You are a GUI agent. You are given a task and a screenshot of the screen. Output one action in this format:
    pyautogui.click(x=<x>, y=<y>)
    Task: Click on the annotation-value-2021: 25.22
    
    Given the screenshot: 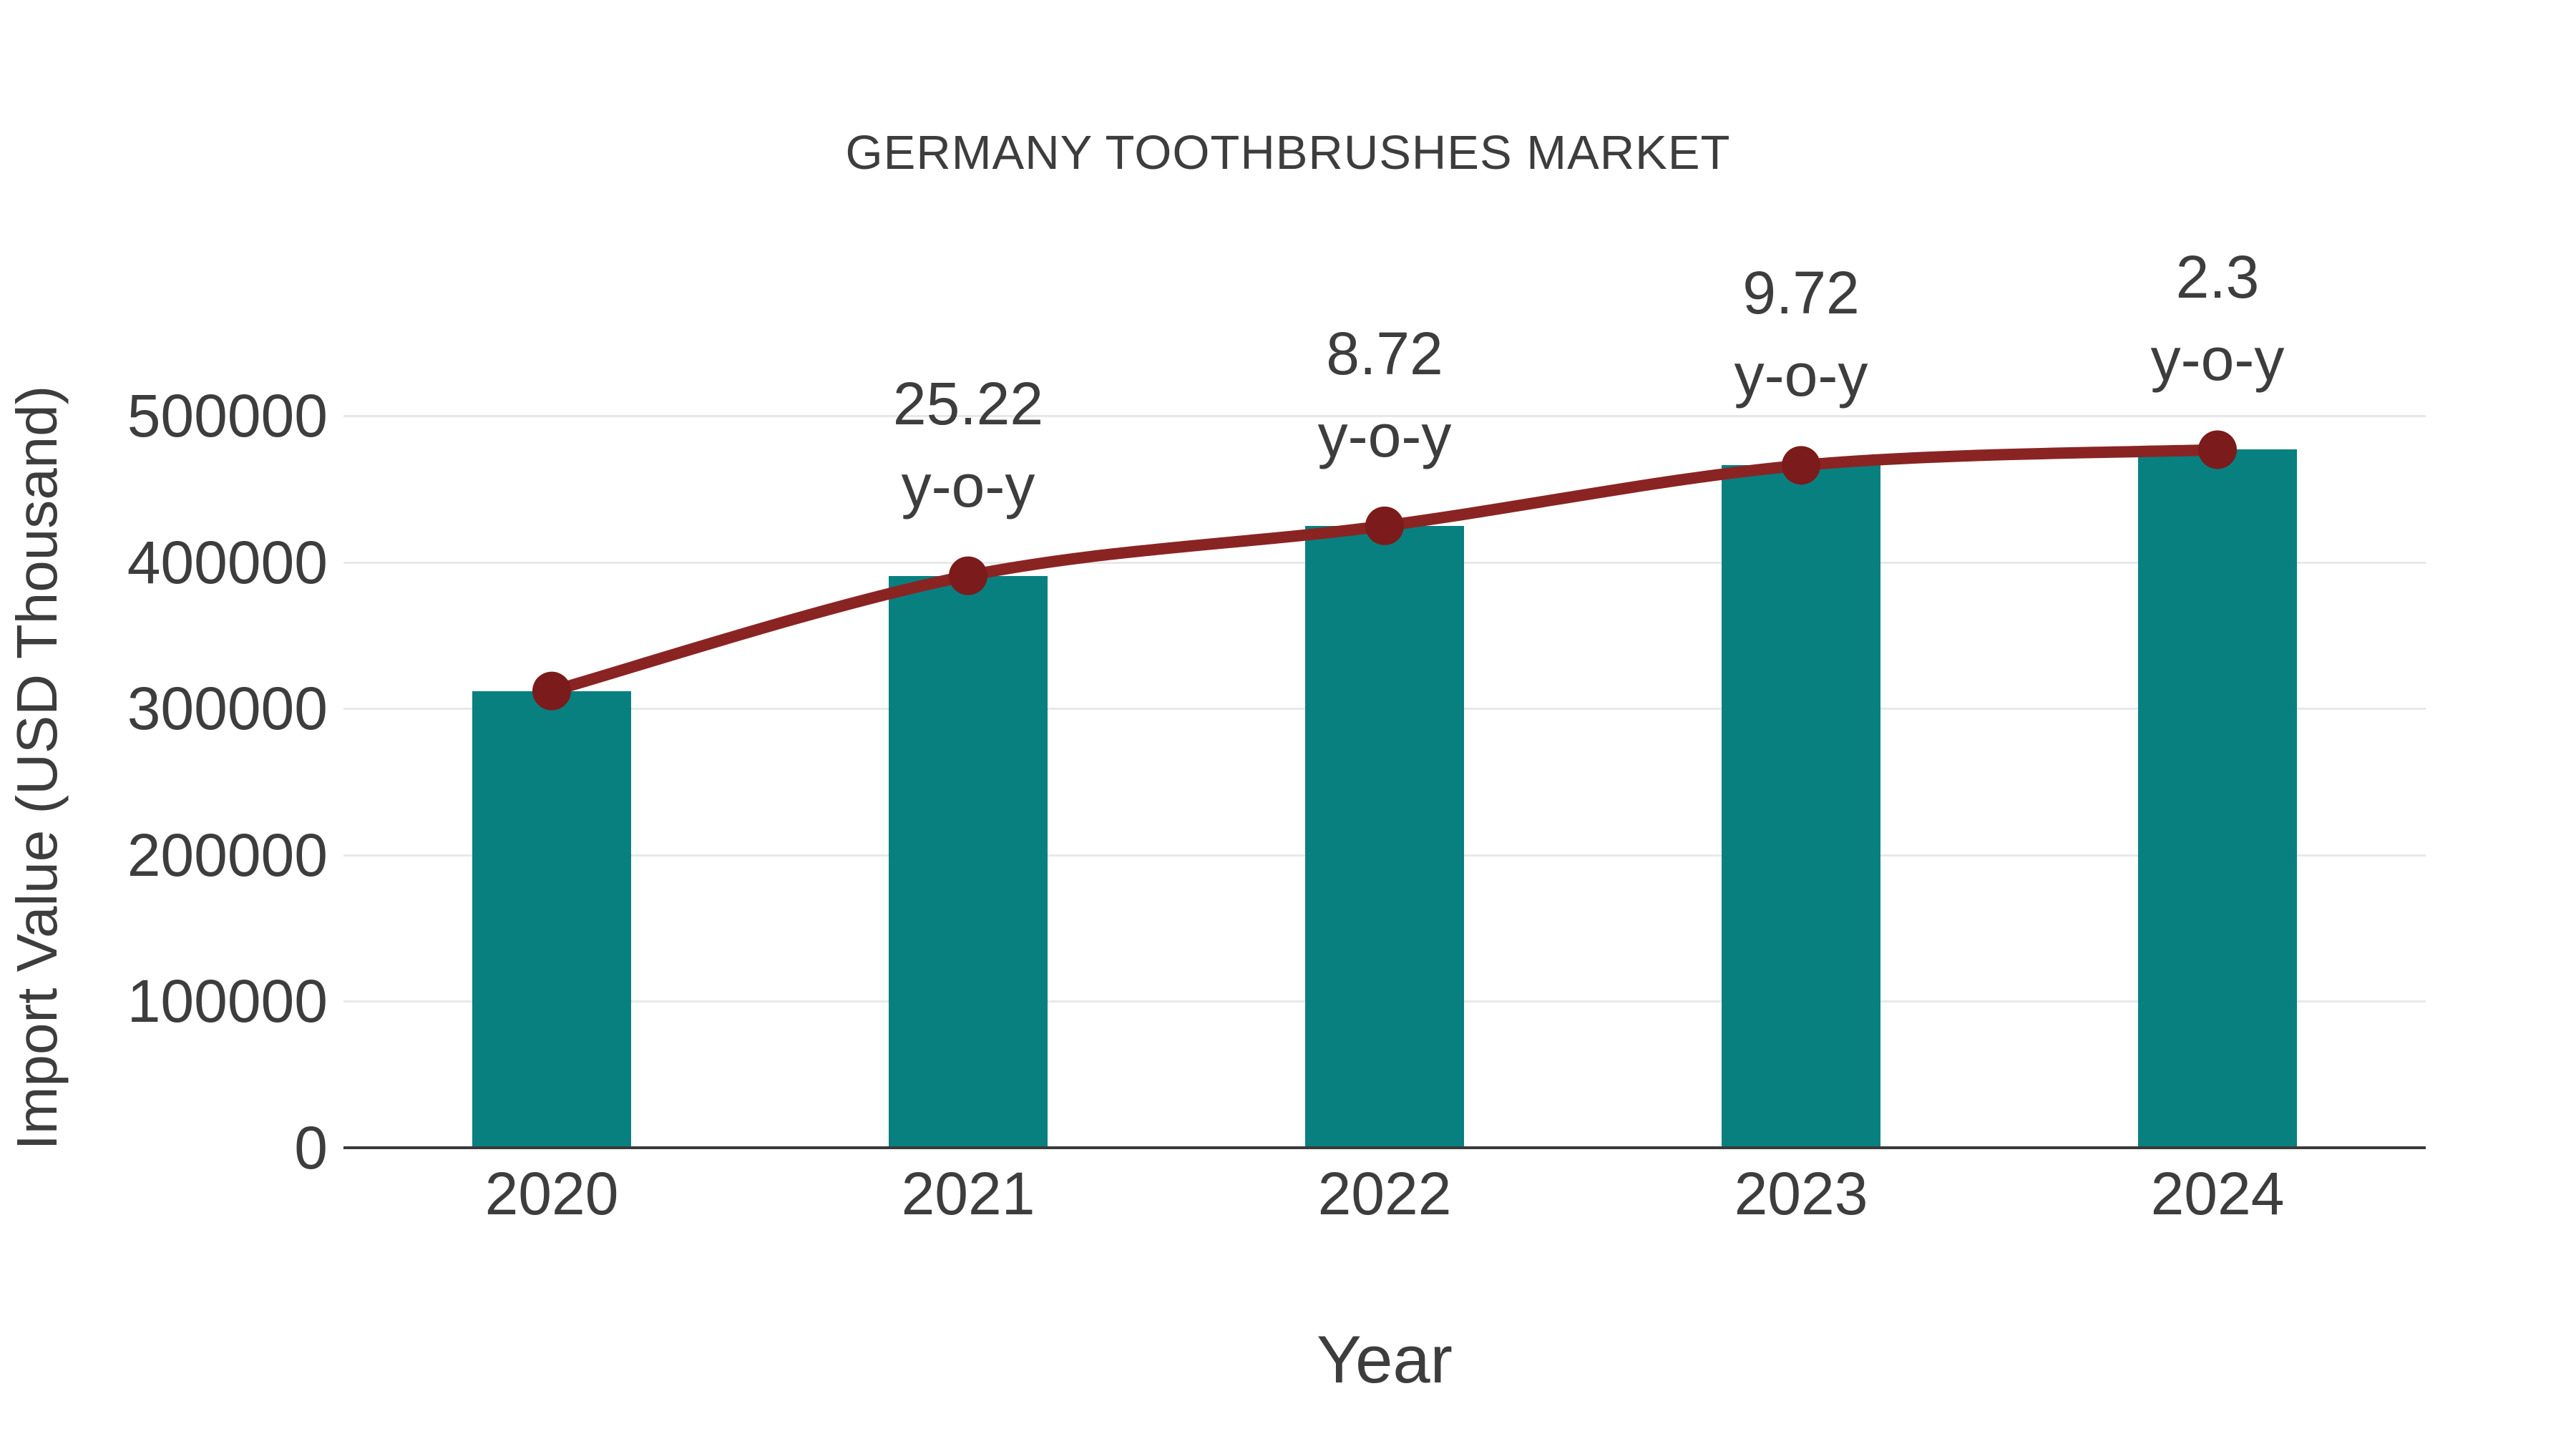 What is the action you would take?
    pyautogui.click(x=968, y=403)
    